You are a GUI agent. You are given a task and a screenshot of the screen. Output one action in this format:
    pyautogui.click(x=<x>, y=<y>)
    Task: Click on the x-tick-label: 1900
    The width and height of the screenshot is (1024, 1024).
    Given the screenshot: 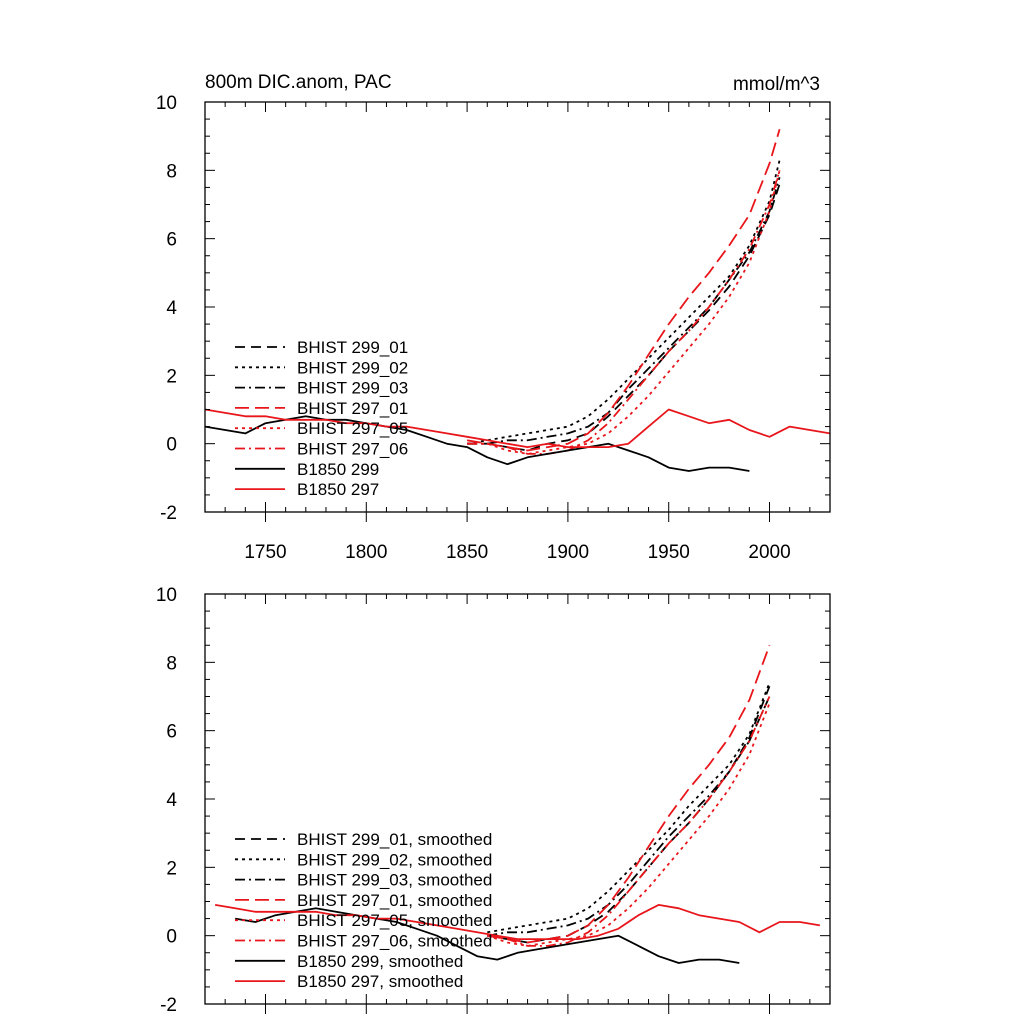 What is the action you would take?
    pyautogui.click(x=568, y=552)
    